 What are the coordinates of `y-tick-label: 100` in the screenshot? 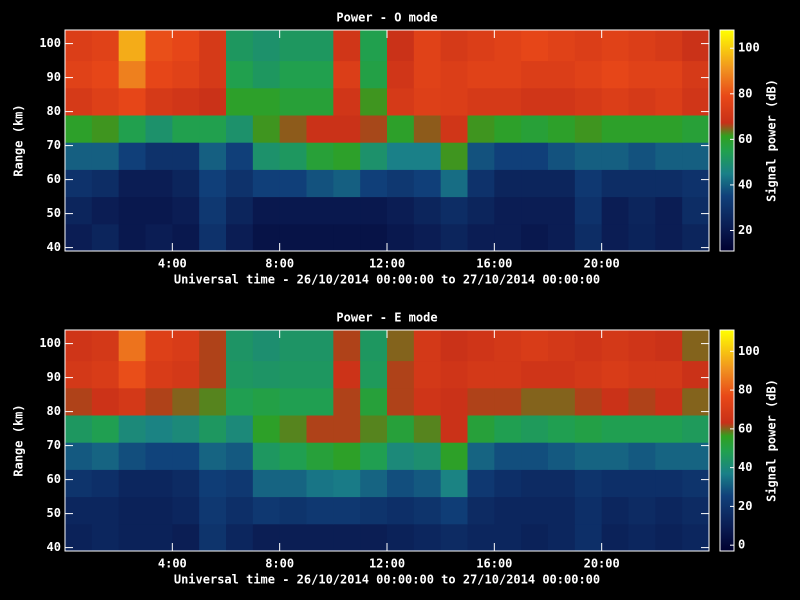 It's located at (50, 43).